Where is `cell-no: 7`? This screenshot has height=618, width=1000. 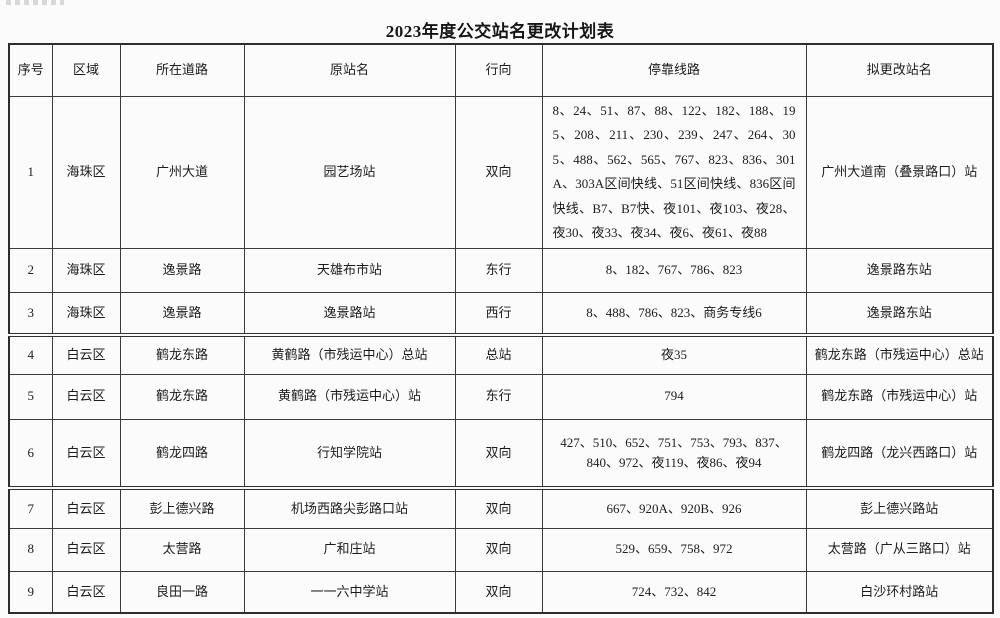 cell-no: 7 is located at coordinates (30, 507).